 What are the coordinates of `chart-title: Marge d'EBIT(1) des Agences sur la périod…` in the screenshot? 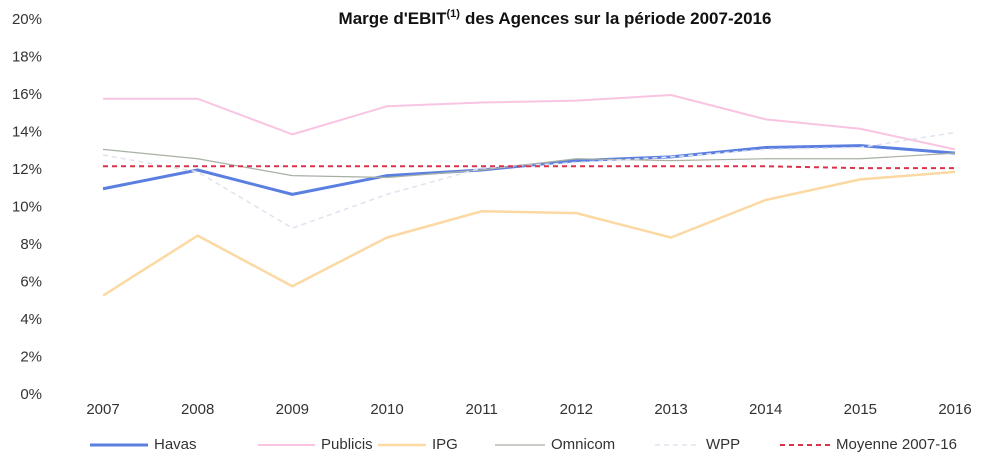 It's located at (555, 18).